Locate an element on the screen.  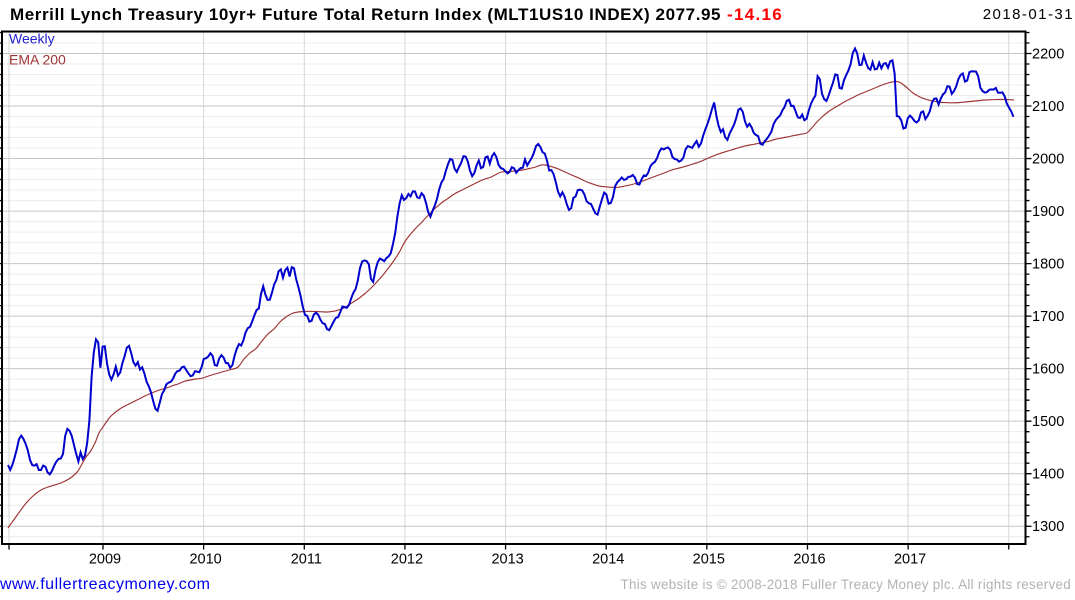
svg-text: 2011 is located at coordinates (306, 560).